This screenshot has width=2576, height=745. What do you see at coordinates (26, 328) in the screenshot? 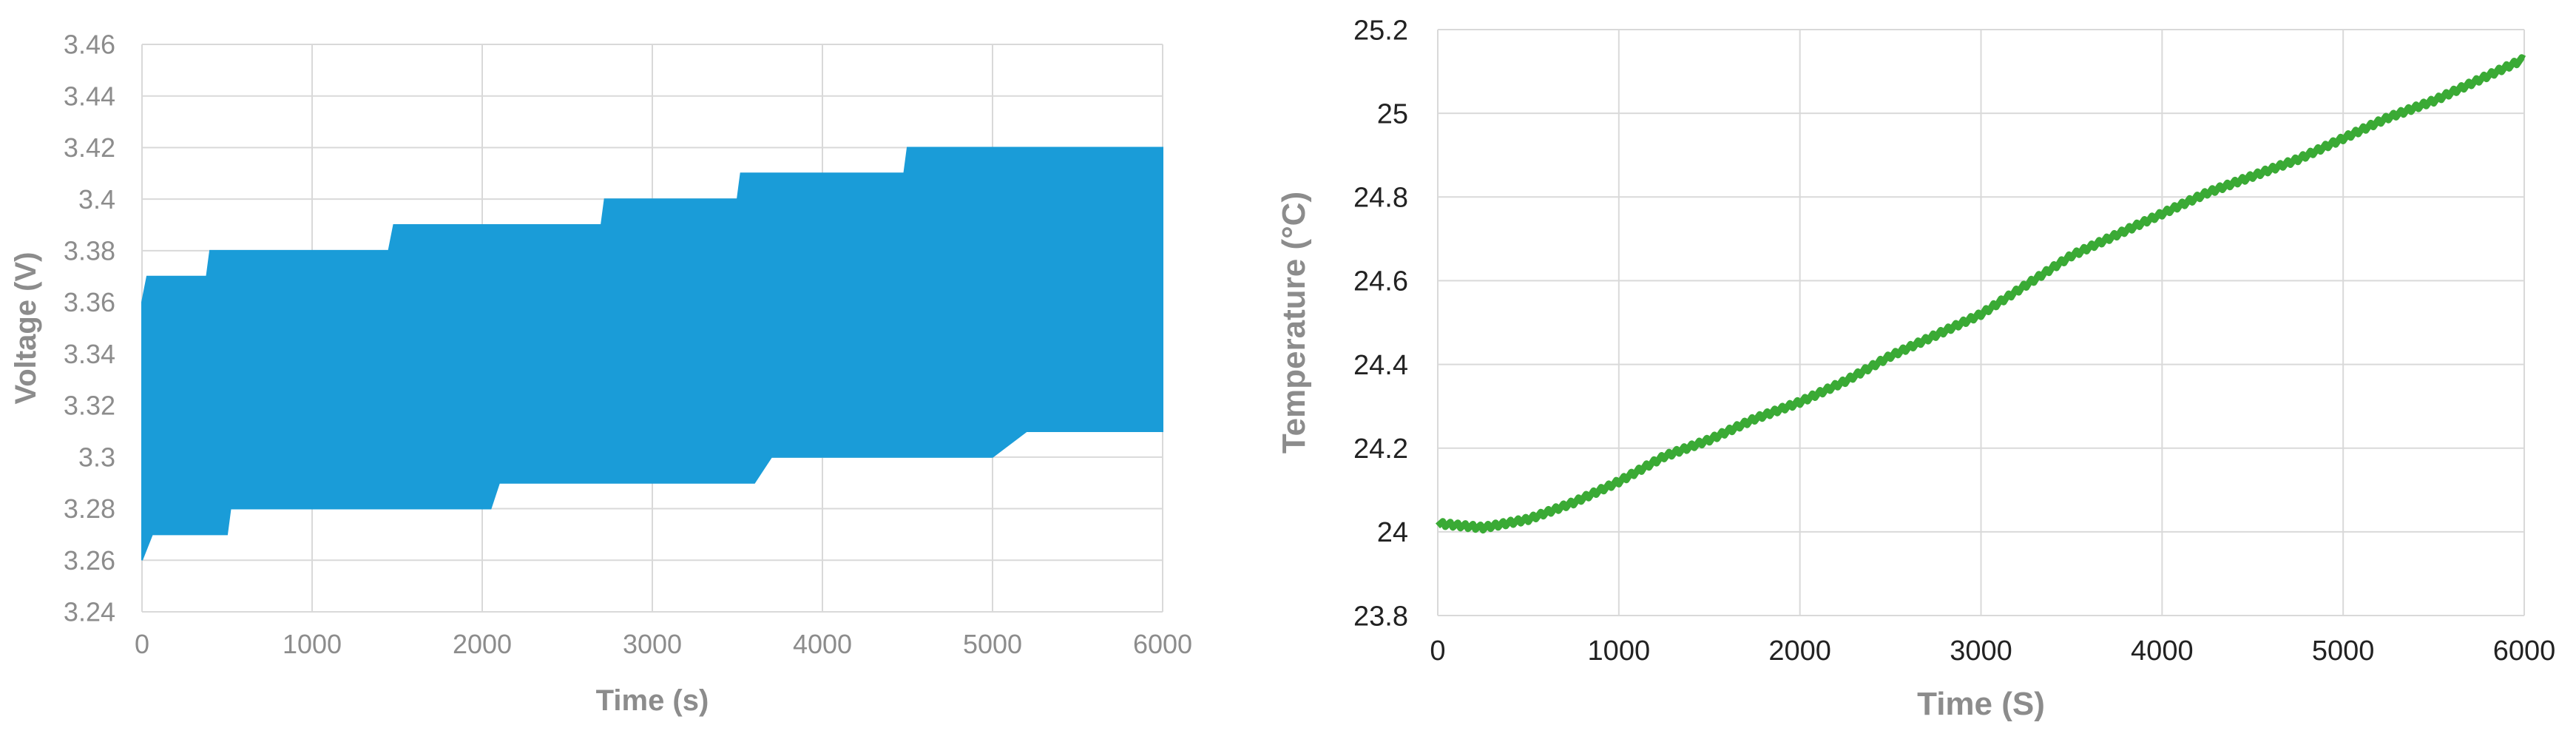
I see `y-axis-label: Voltage (V)` at bounding box center [26, 328].